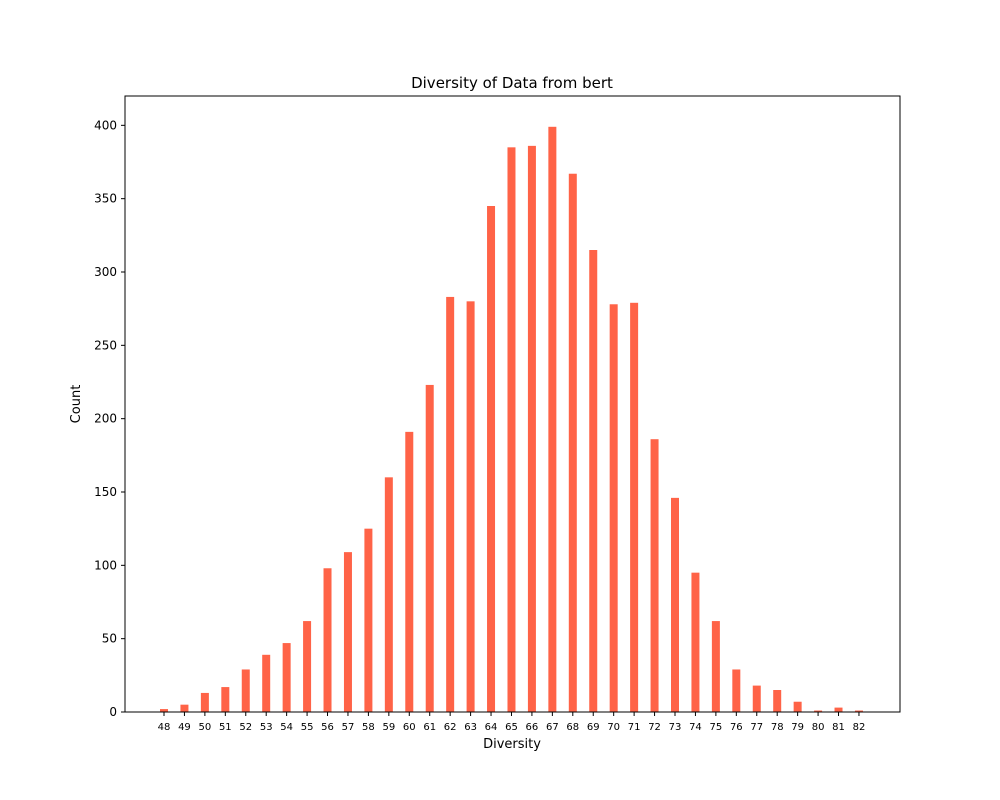  I want to click on x-tick-label-80: 80, so click(818, 727).